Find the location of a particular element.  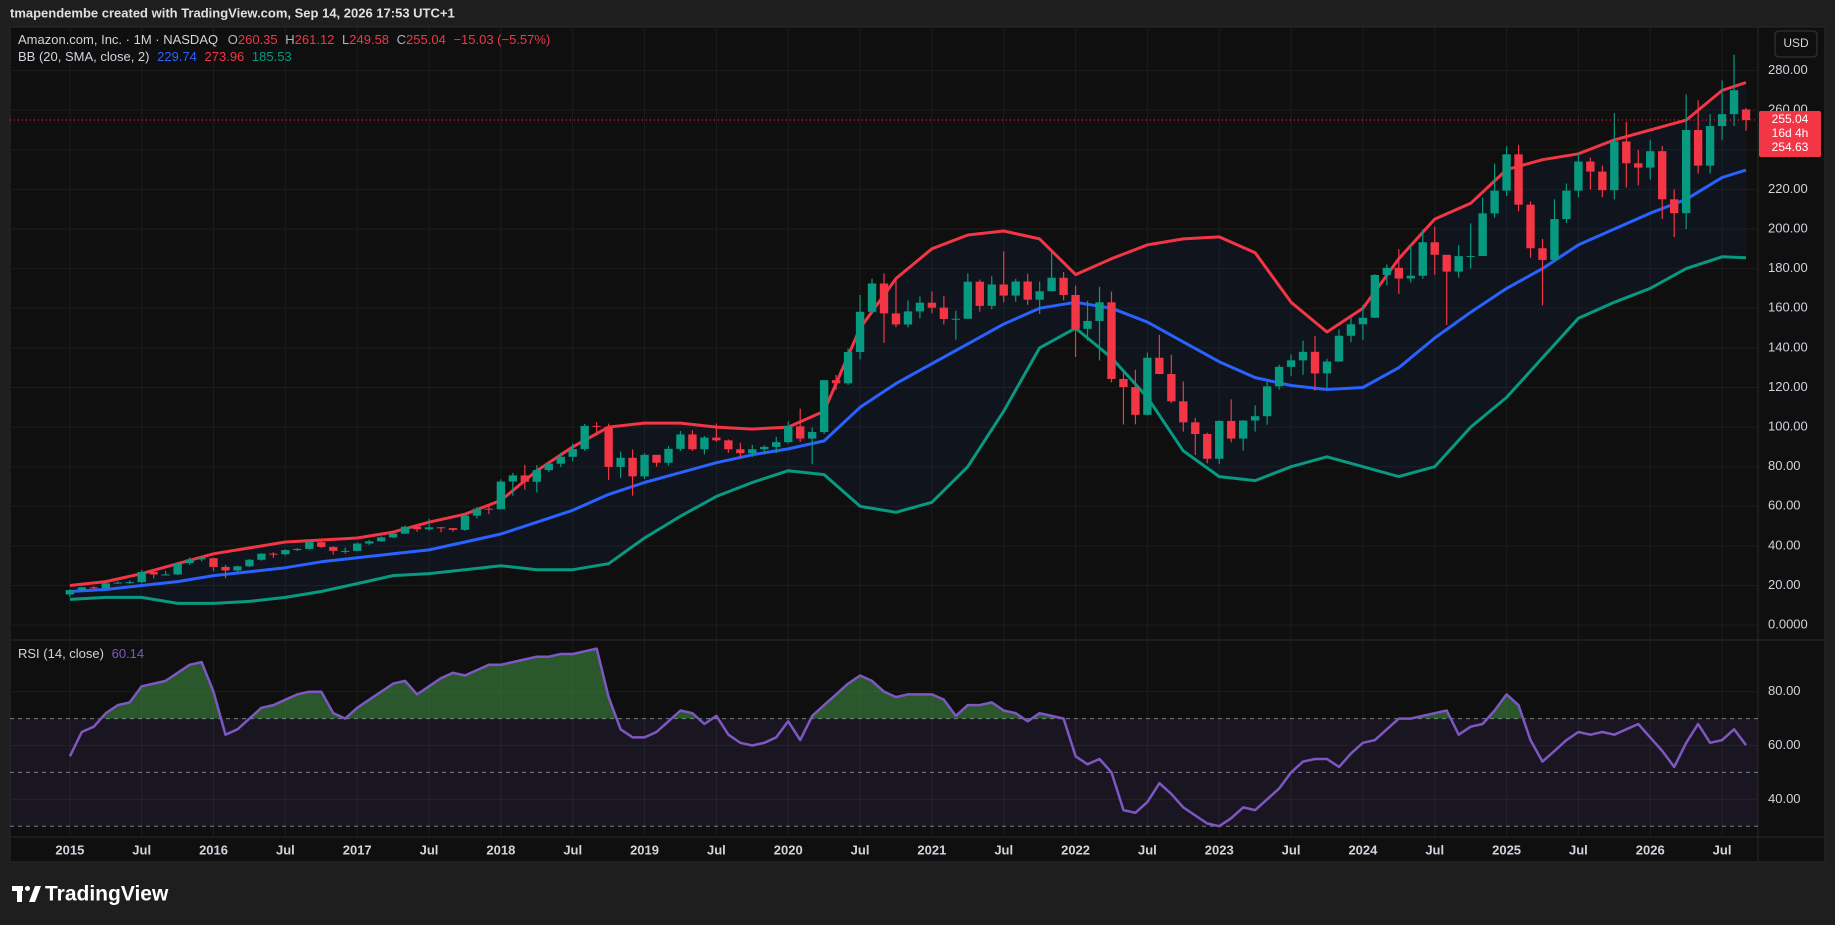

y-tick-label: 200.00 is located at coordinates (1788, 227).